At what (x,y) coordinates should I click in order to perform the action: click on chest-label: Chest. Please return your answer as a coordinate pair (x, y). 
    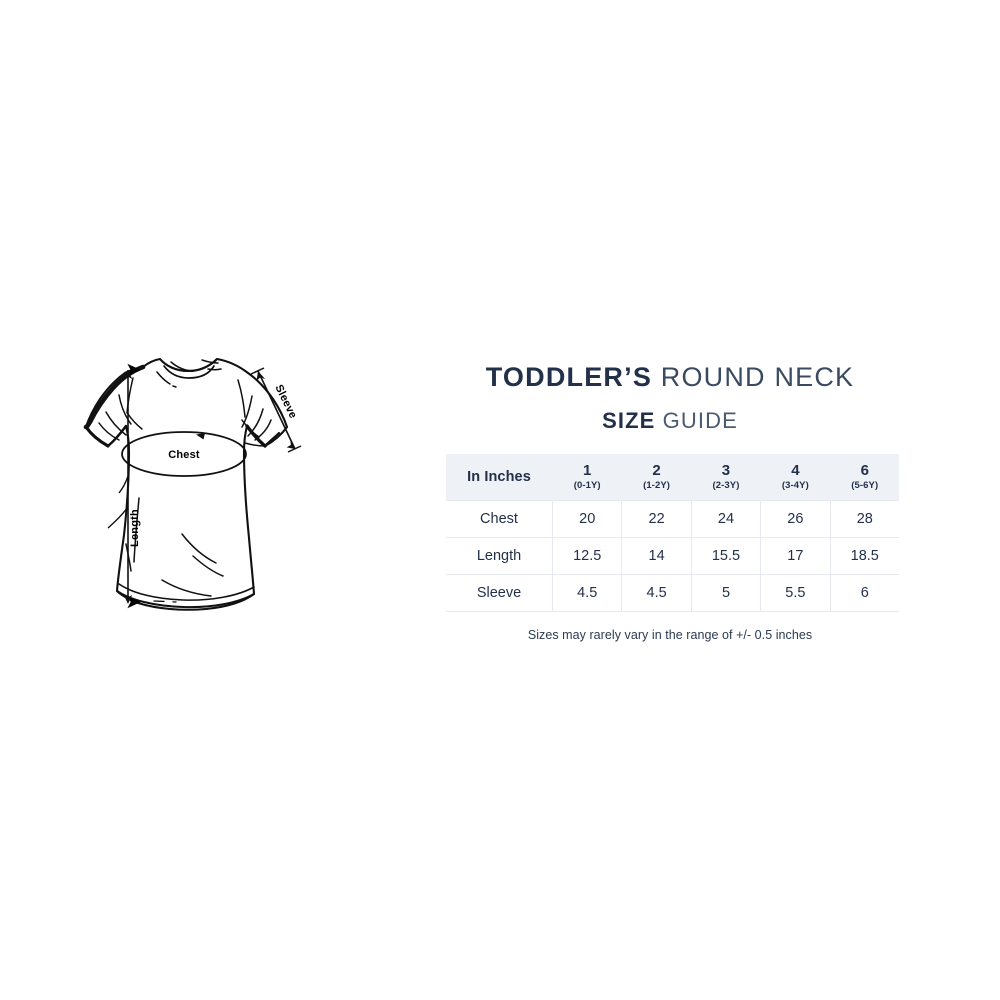
    Looking at the image, I should click on (184, 455).